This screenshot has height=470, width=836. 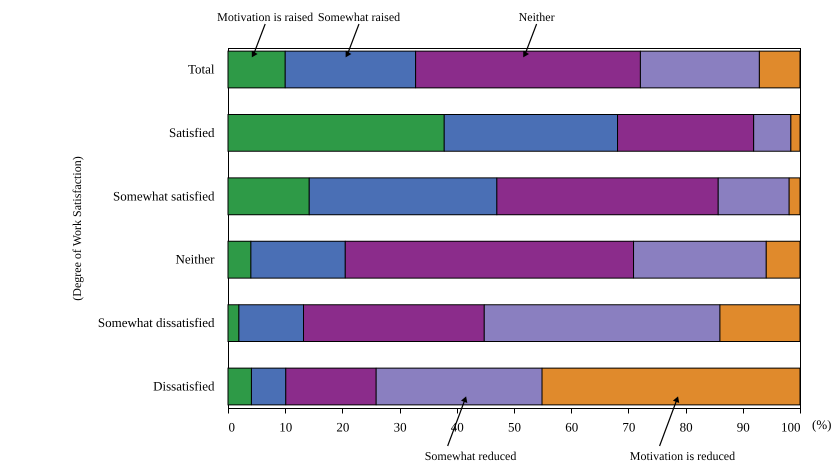 I want to click on x-tick-label: 30, so click(x=400, y=427).